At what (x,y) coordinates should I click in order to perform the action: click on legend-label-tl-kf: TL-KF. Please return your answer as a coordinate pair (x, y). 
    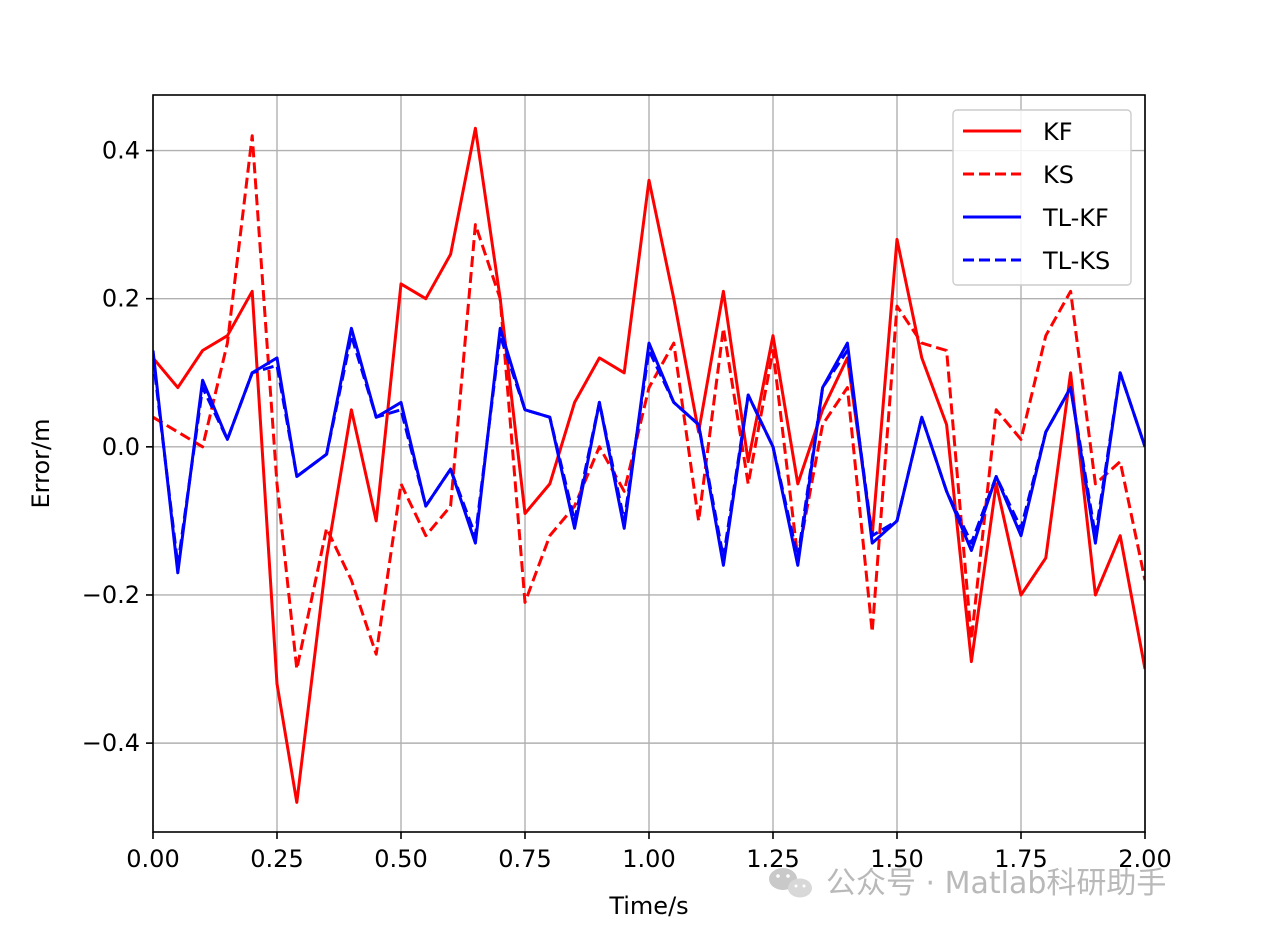
    Looking at the image, I should click on (1075, 218).